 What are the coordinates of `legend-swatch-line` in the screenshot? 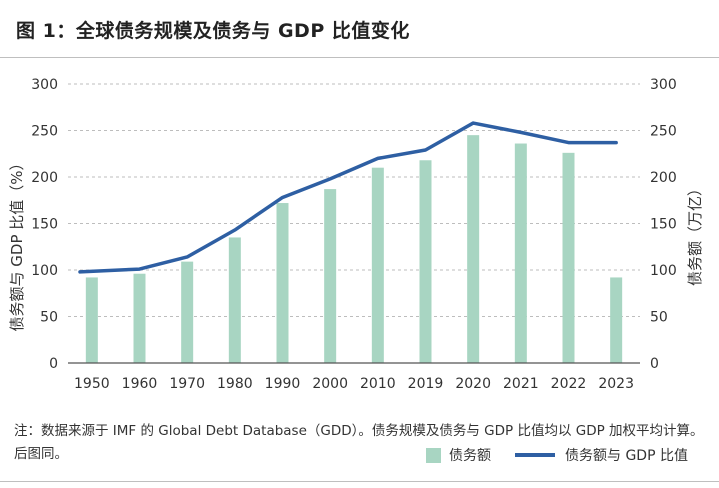 It's located at (535, 455).